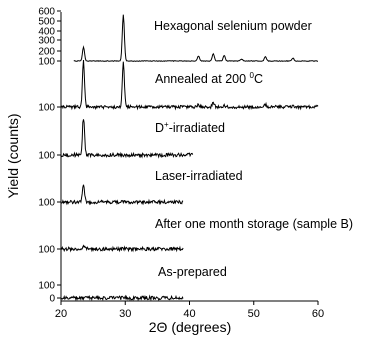  What do you see at coordinates (159, 128) in the screenshot?
I see `series-label-prefix: D` at bounding box center [159, 128].